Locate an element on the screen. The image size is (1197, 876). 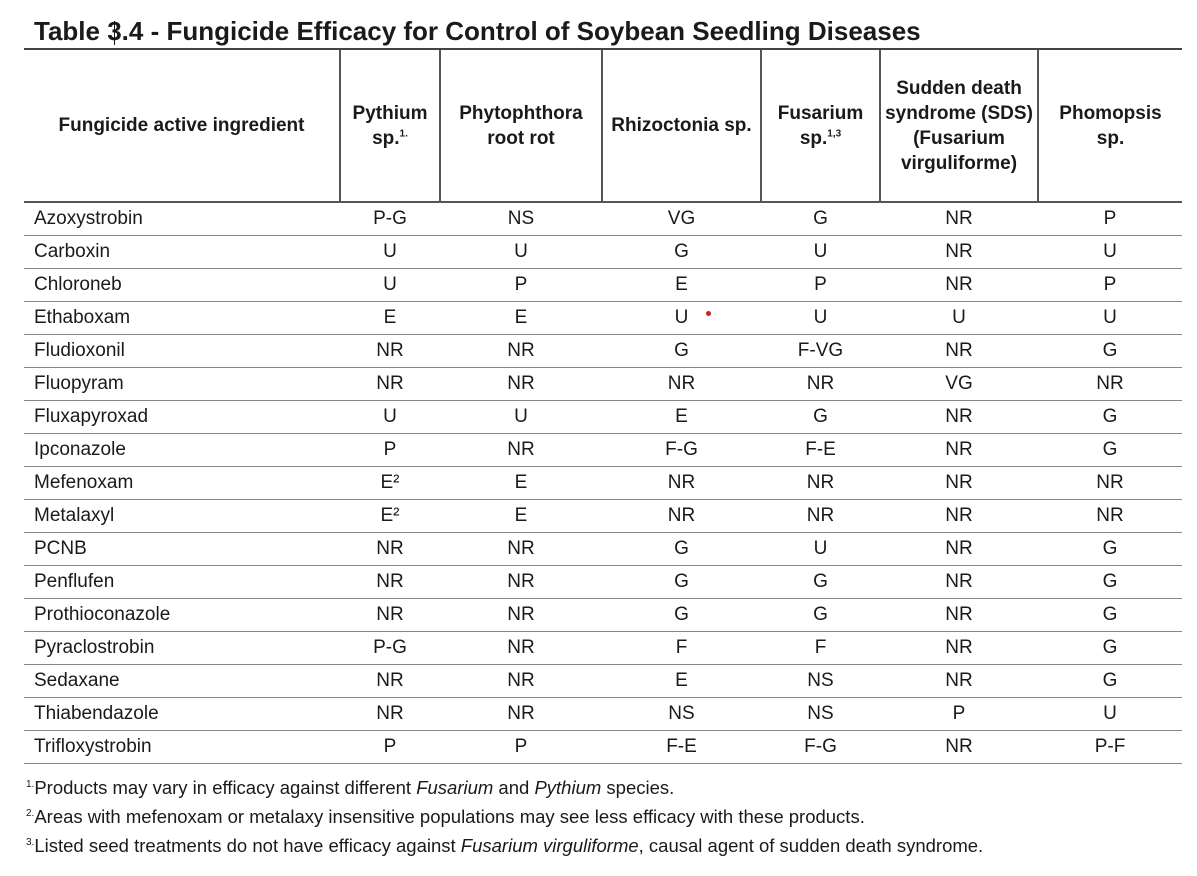
text-cursor is located at coordinates (114, 33).